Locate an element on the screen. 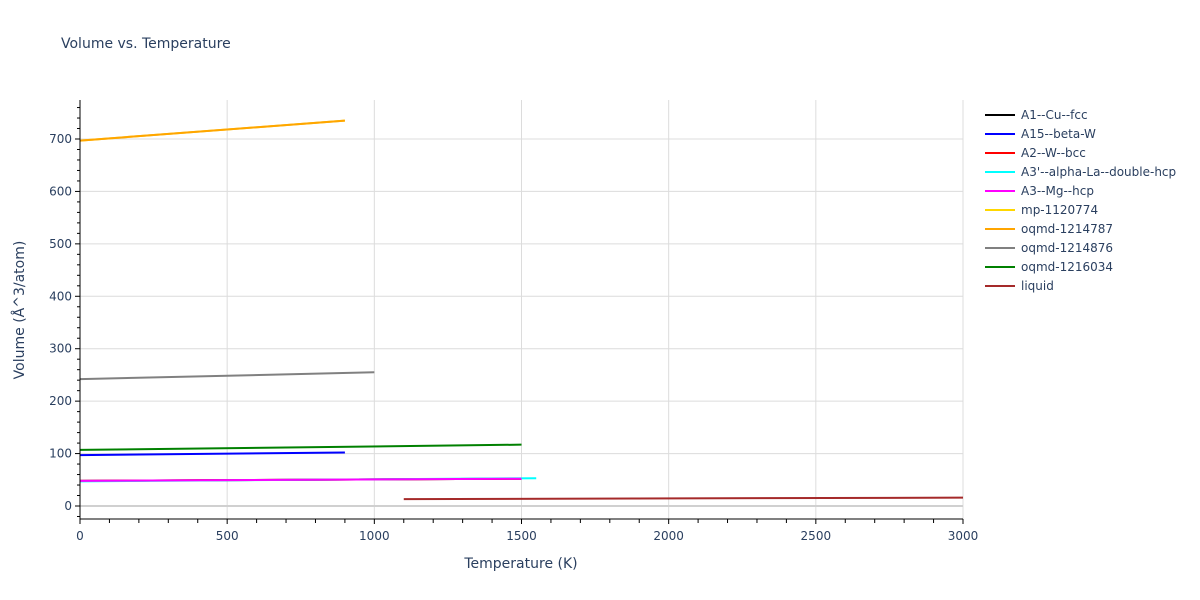 This screenshot has width=1200, height=600. x-tick-label: 1500 is located at coordinates (521, 536).